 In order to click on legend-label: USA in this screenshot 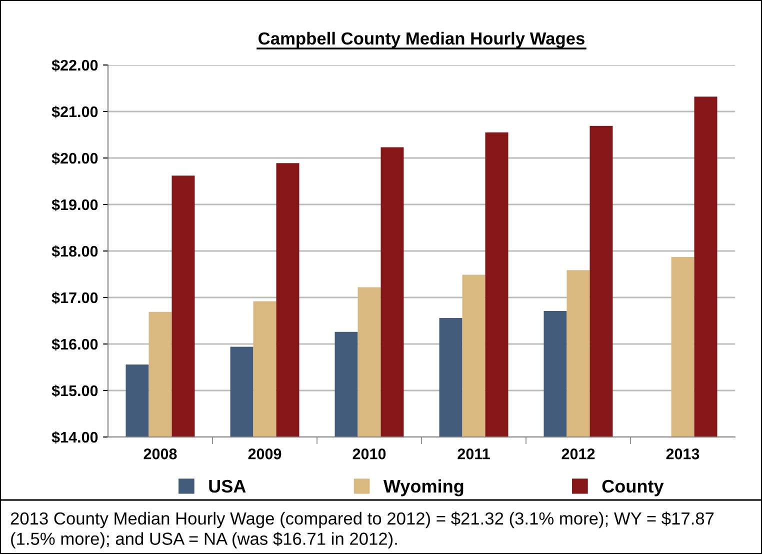, I will do `click(227, 486)`.